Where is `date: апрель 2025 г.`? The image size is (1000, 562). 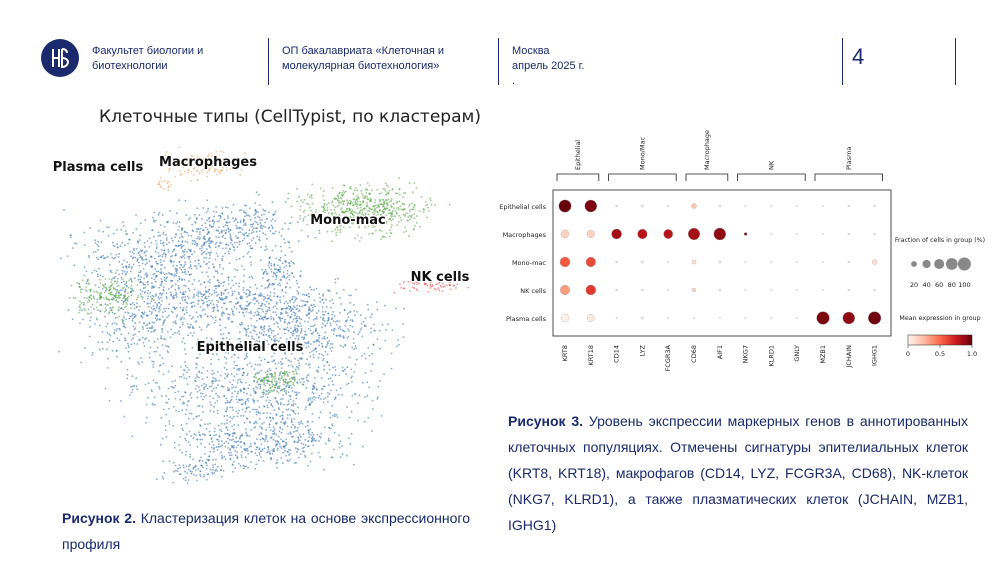 date: апрель 2025 г. is located at coordinates (548, 66).